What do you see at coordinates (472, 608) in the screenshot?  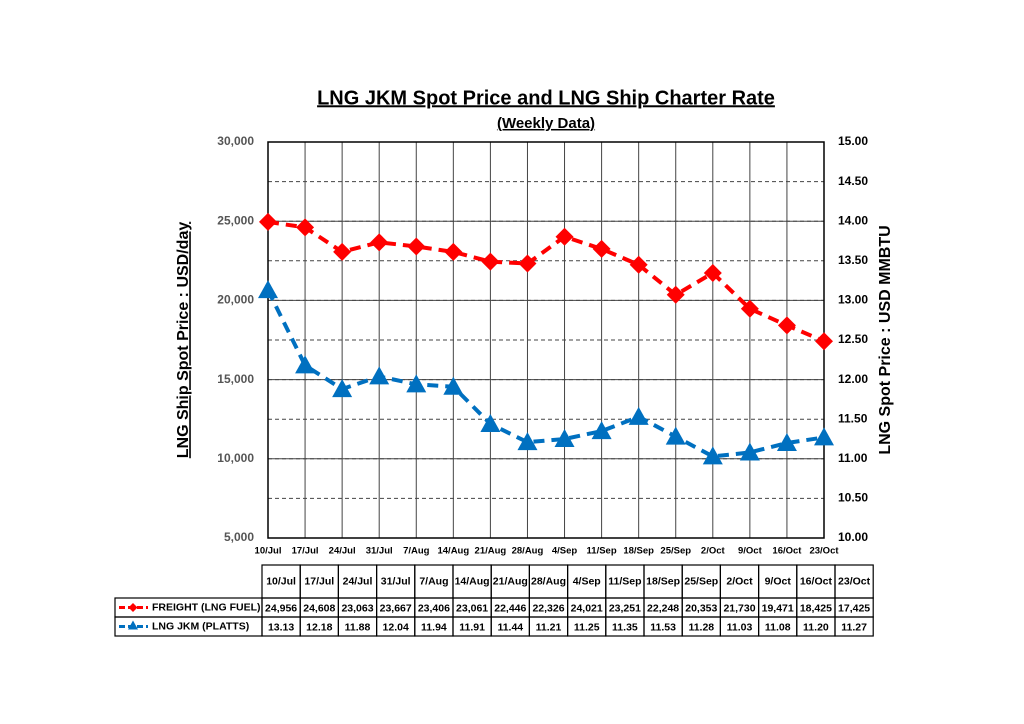 I see `table-value: 23,061` at bounding box center [472, 608].